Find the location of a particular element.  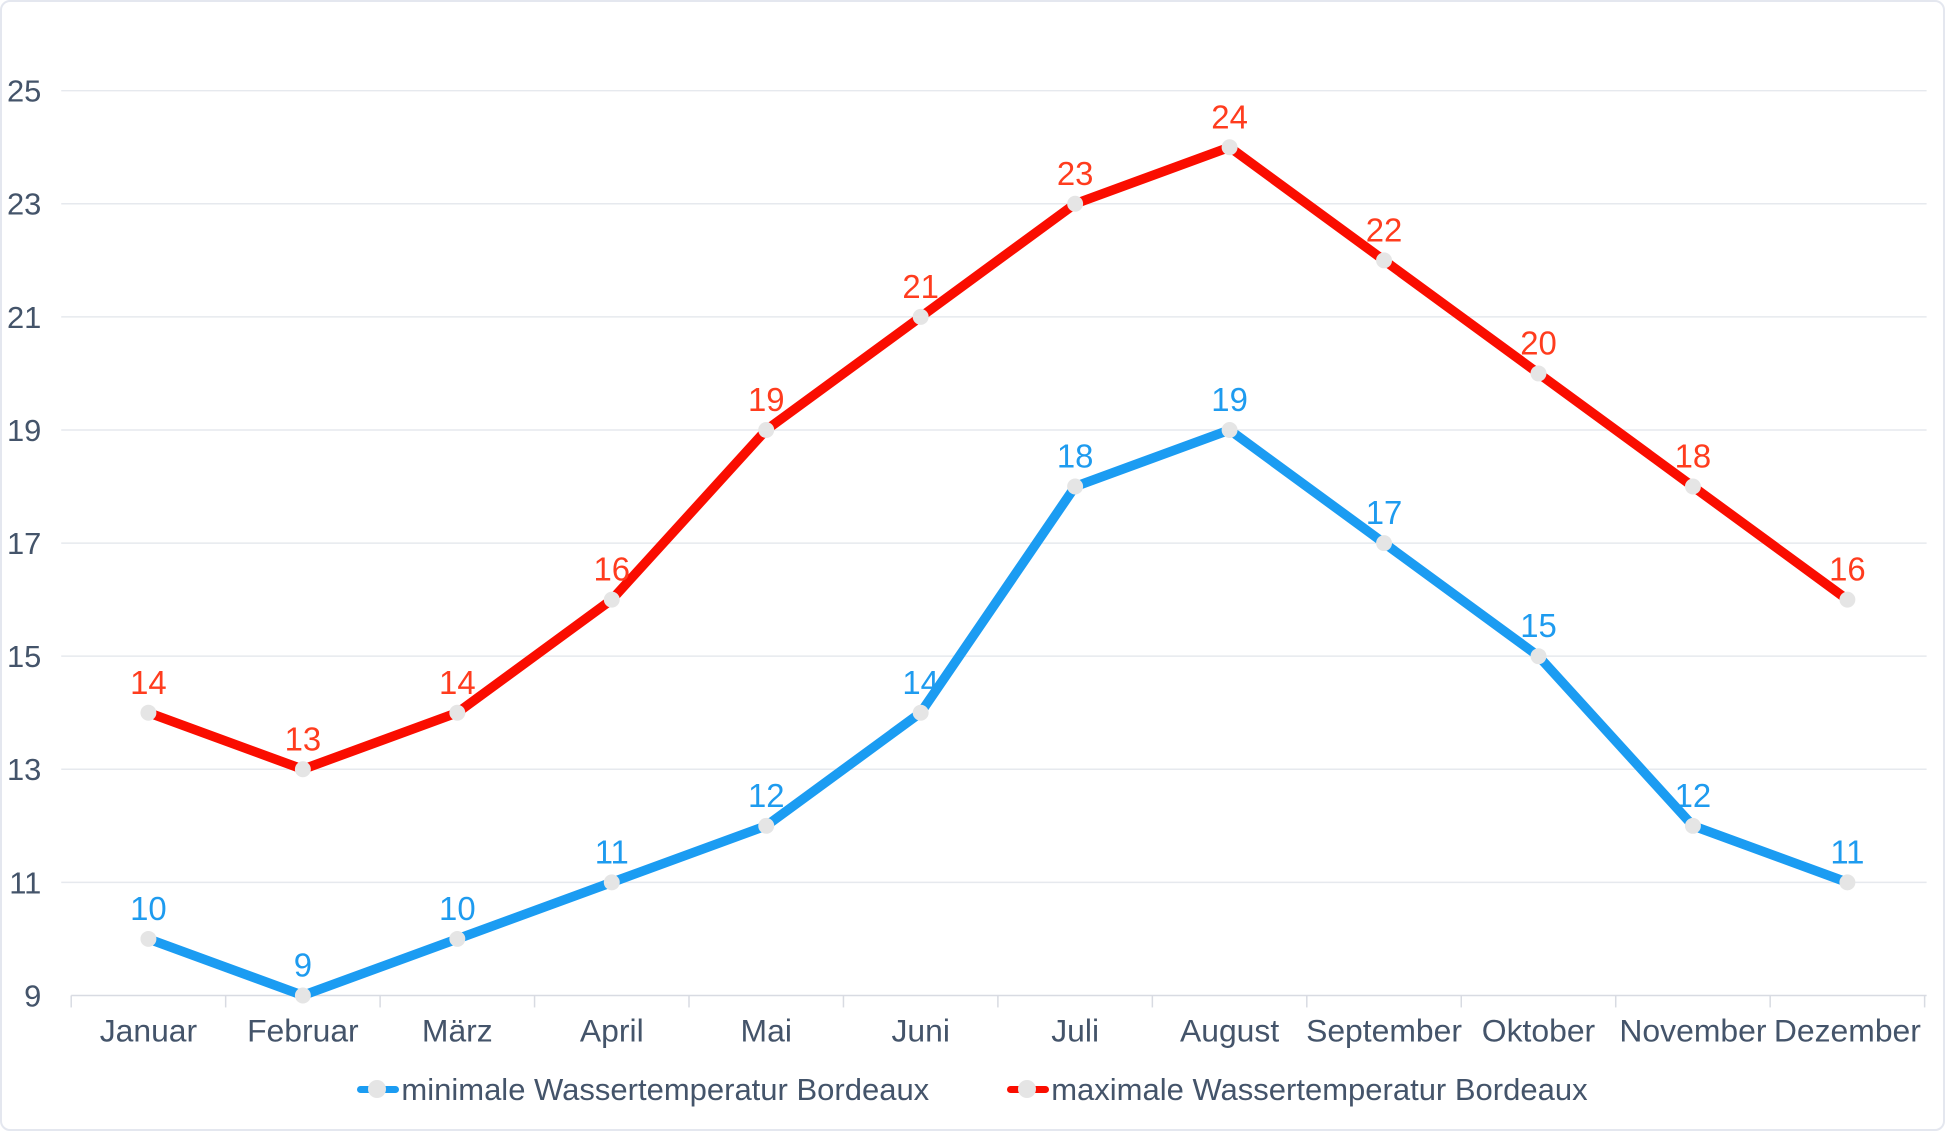

x-axis-label: Mai is located at coordinates (766, 1030).